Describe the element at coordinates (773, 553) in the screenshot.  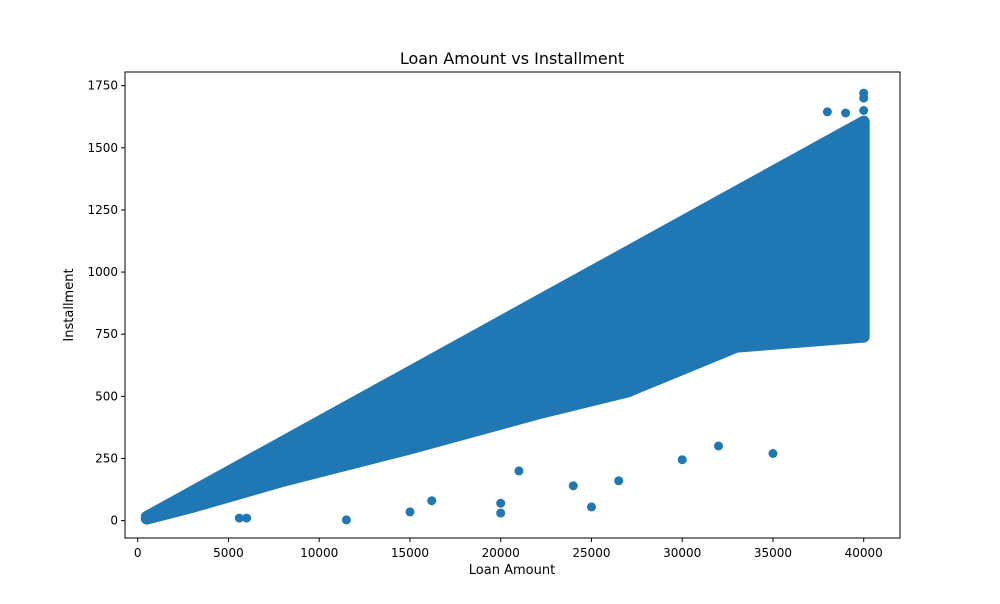
I see `x-tick-label: 35000` at that location.